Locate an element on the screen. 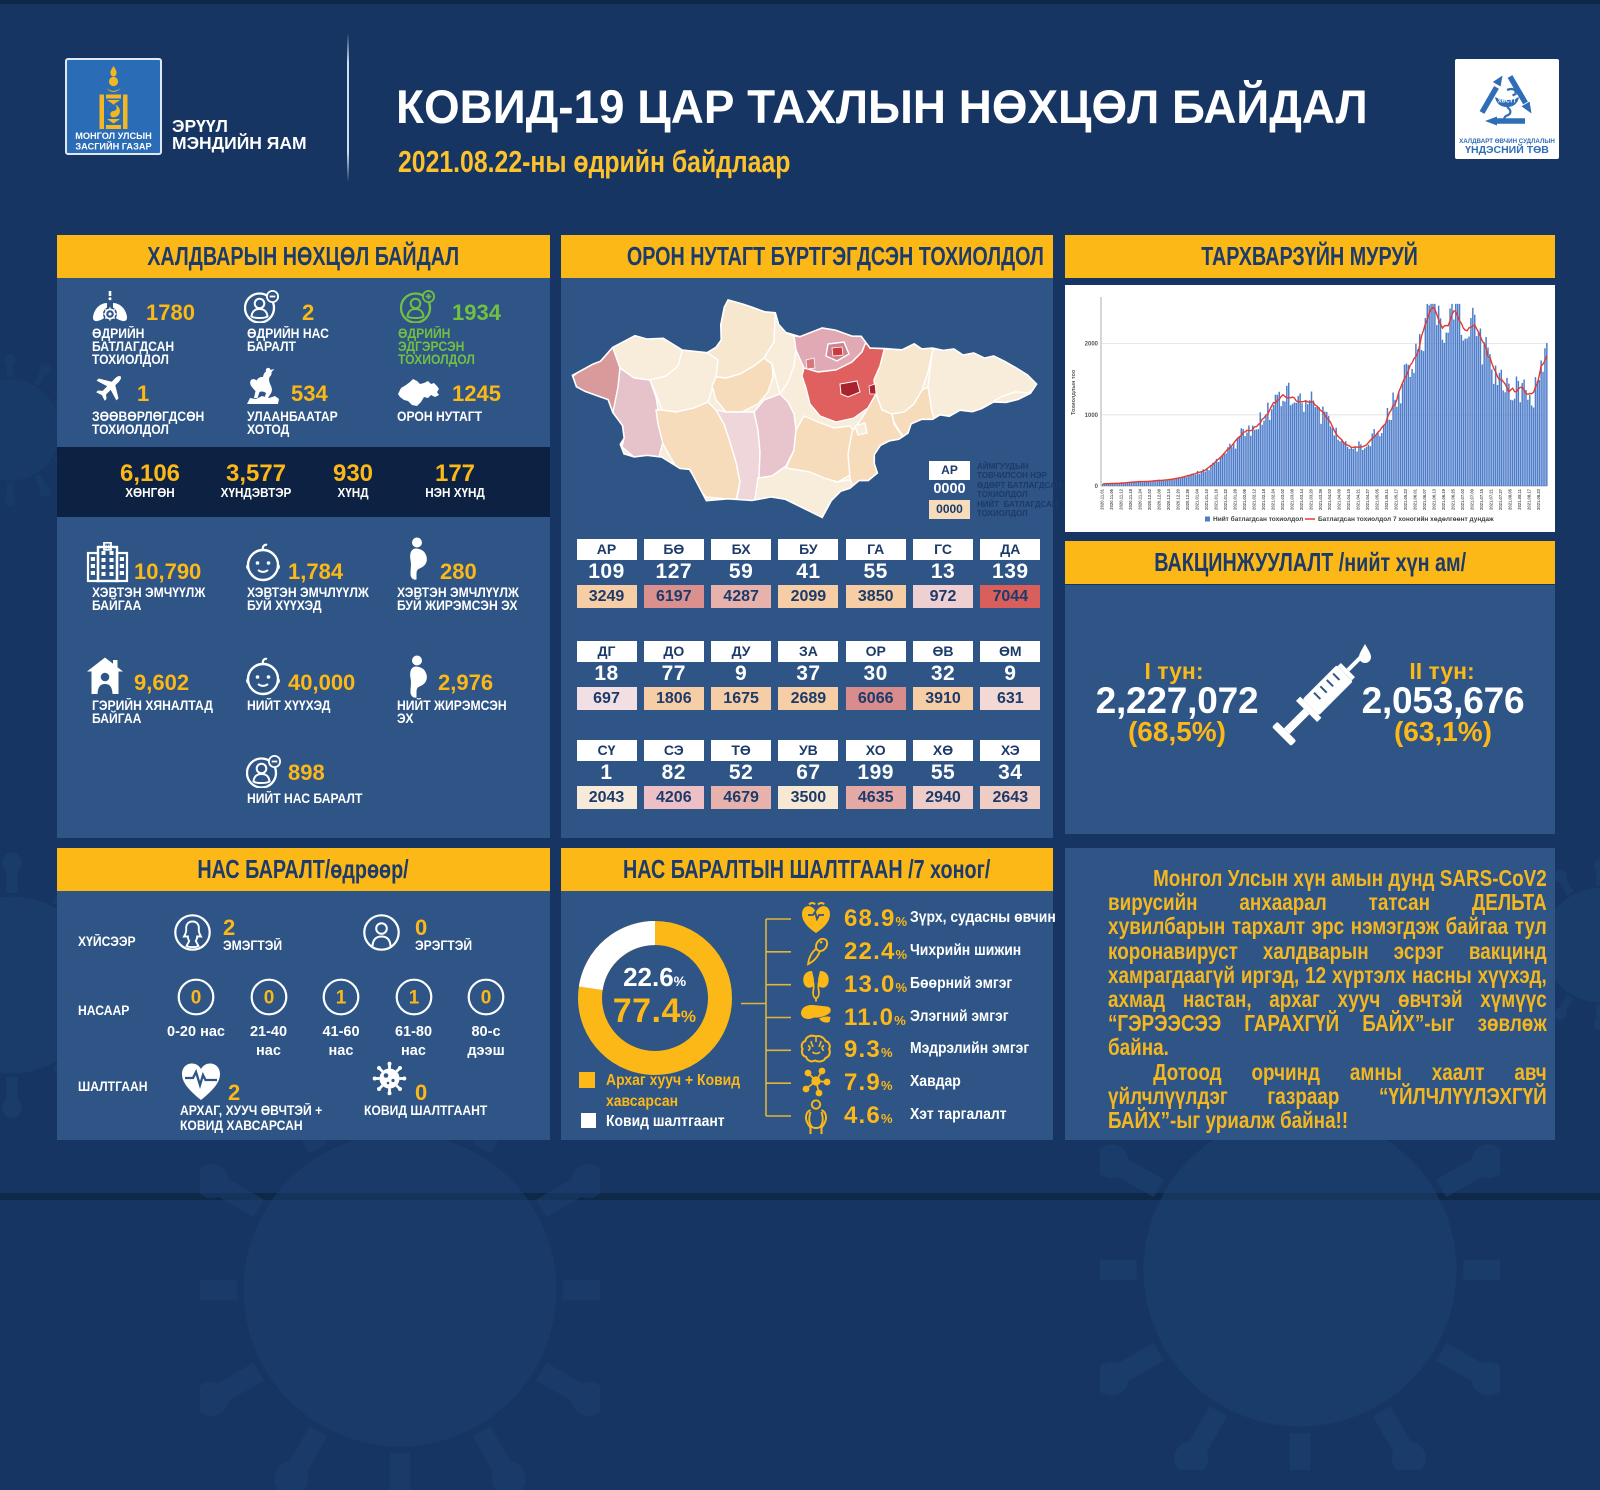 This screenshot has height=1490, width=1600. svg-text: 2021.01.04 is located at coordinates (1196, 499).